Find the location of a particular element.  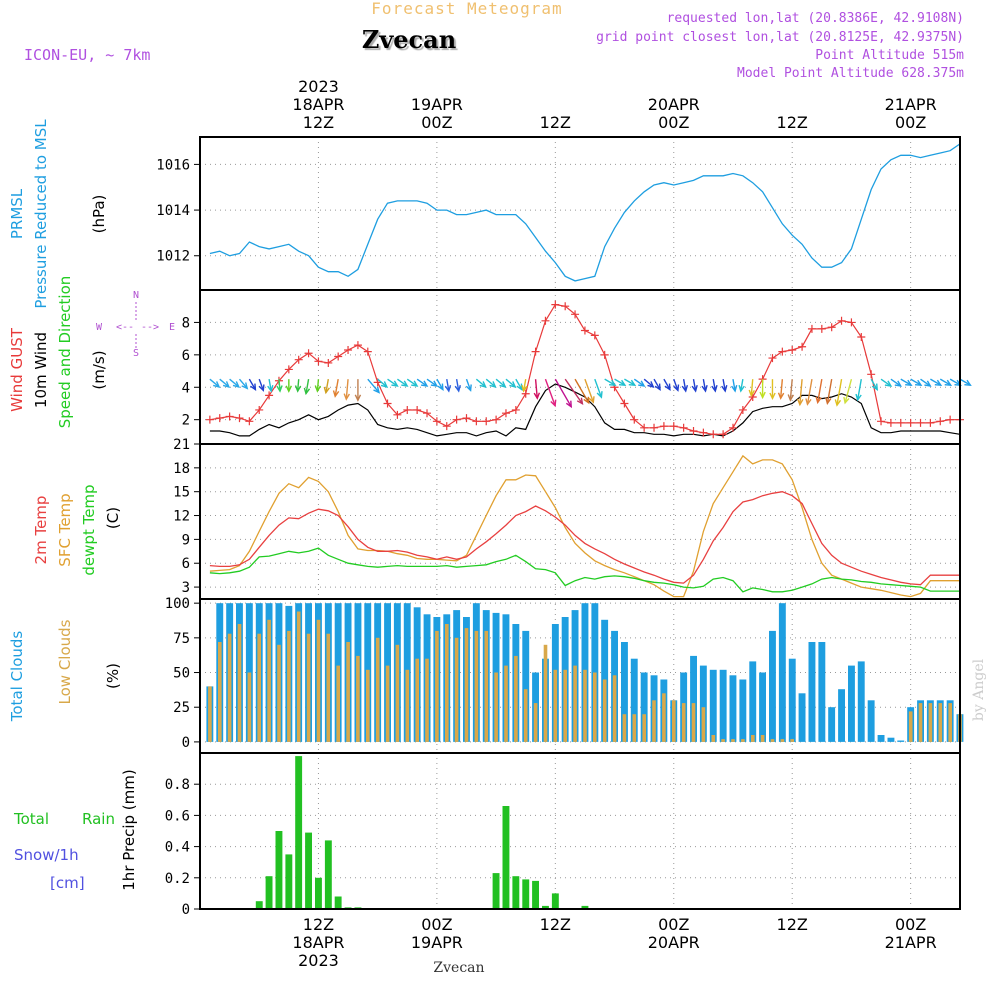

top-tick-date: 20APR is located at coordinates (674, 104).